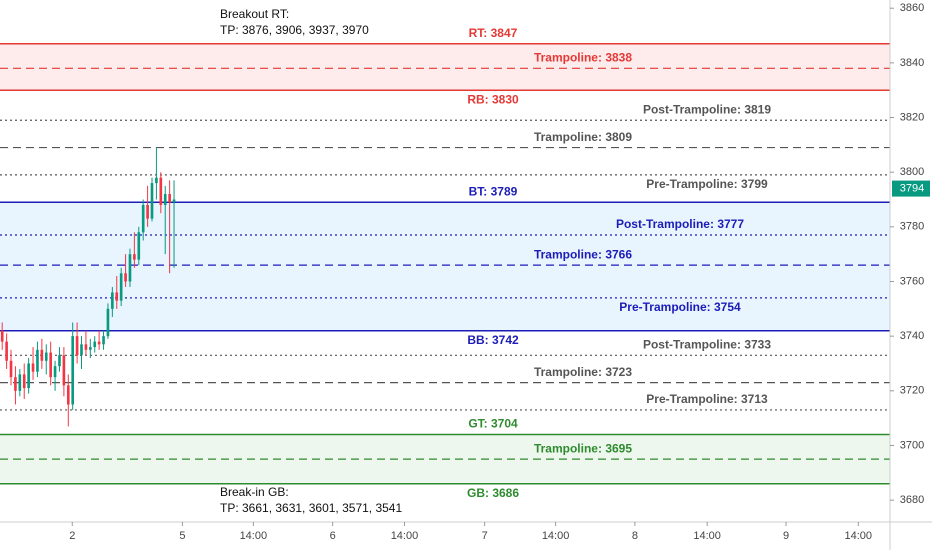  What do you see at coordinates (493, 424) in the screenshot?
I see `level-label: GT: 3704` at bounding box center [493, 424].